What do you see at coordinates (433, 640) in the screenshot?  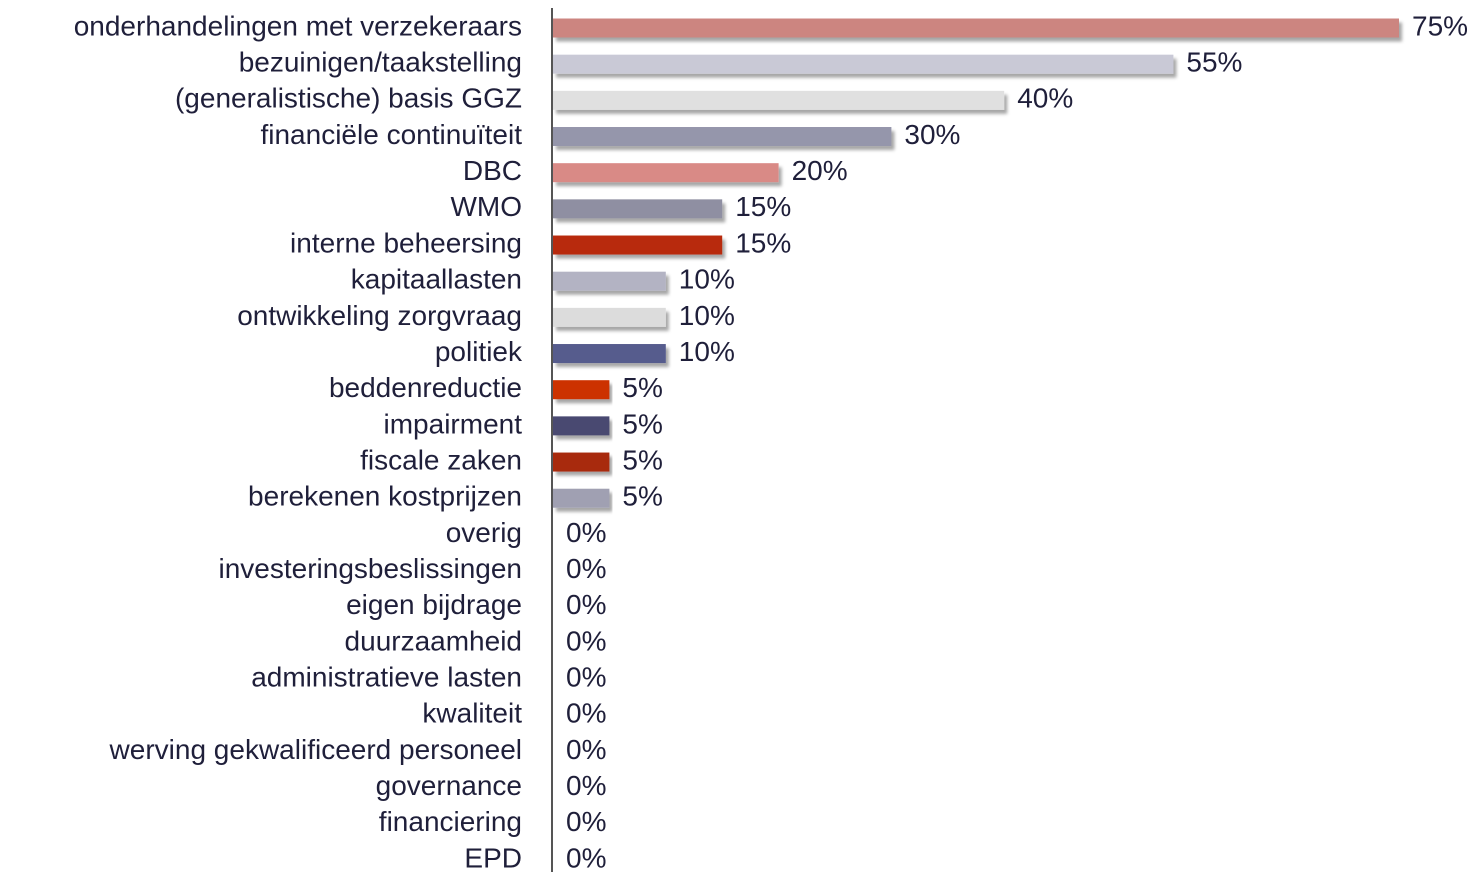 I see `category-label: duurzaamheid` at bounding box center [433, 640].